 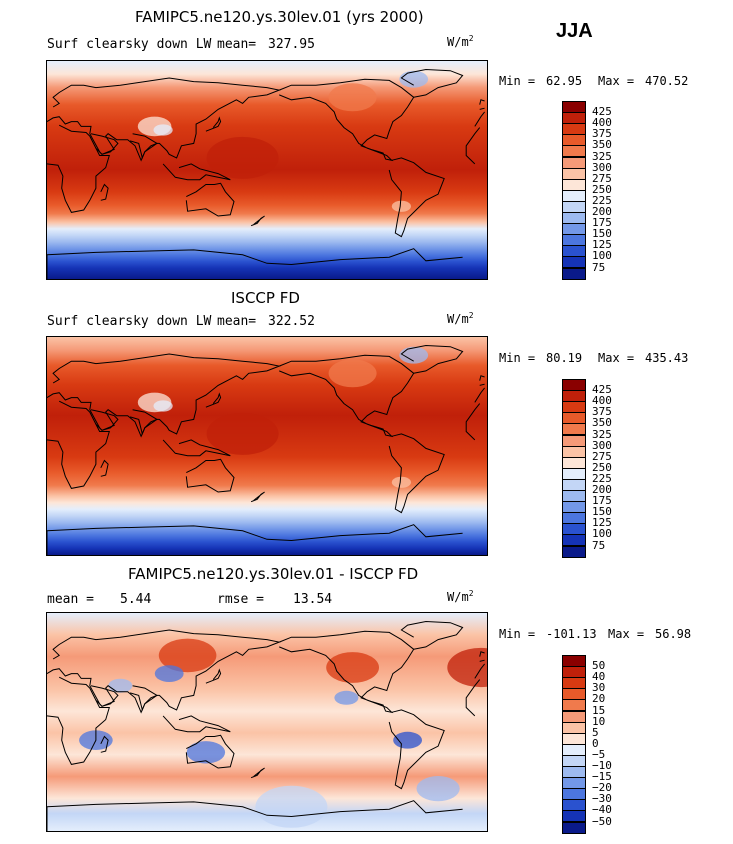 What do you see at coordinates (237, 321) in the screenshot?
I see `mean-label: mean=` at bounding box center [237, 321].